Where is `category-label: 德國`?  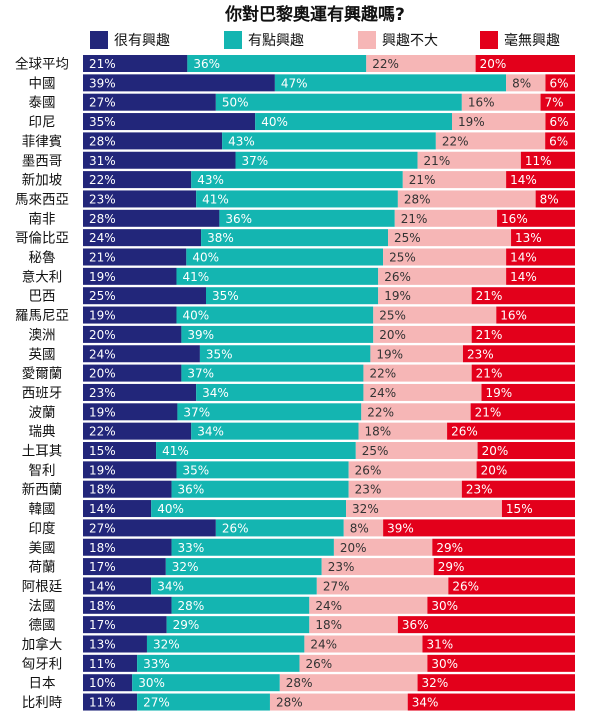
category-label: 德國 is located at coordinates (42, 626).